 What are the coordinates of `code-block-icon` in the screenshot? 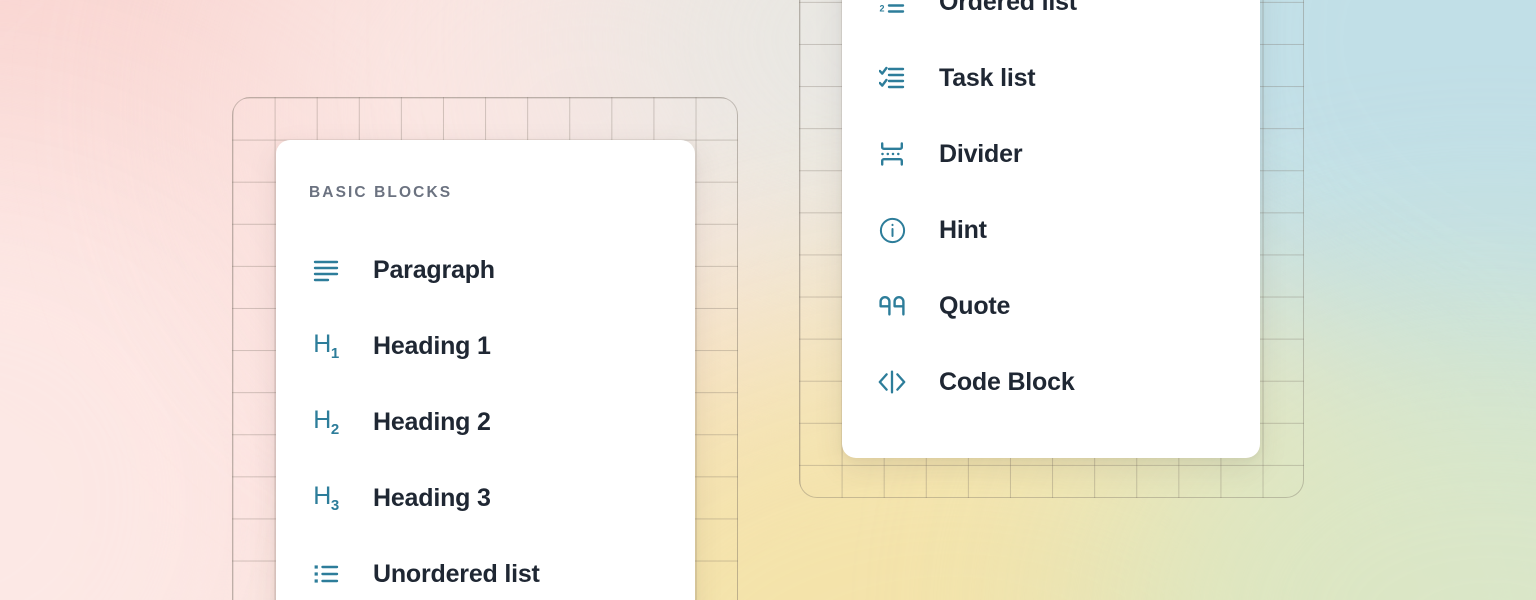 It's located at (892, 382).